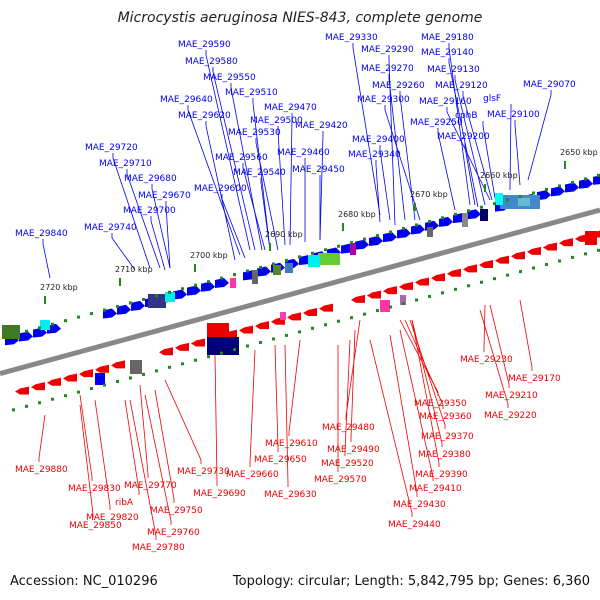 This screenshot has height=600, width=600. What do you see at coordinates (549, 85) in the screenshot?
I see `forward-gene-label: MAE_29070` at bounding box center [549, 85].